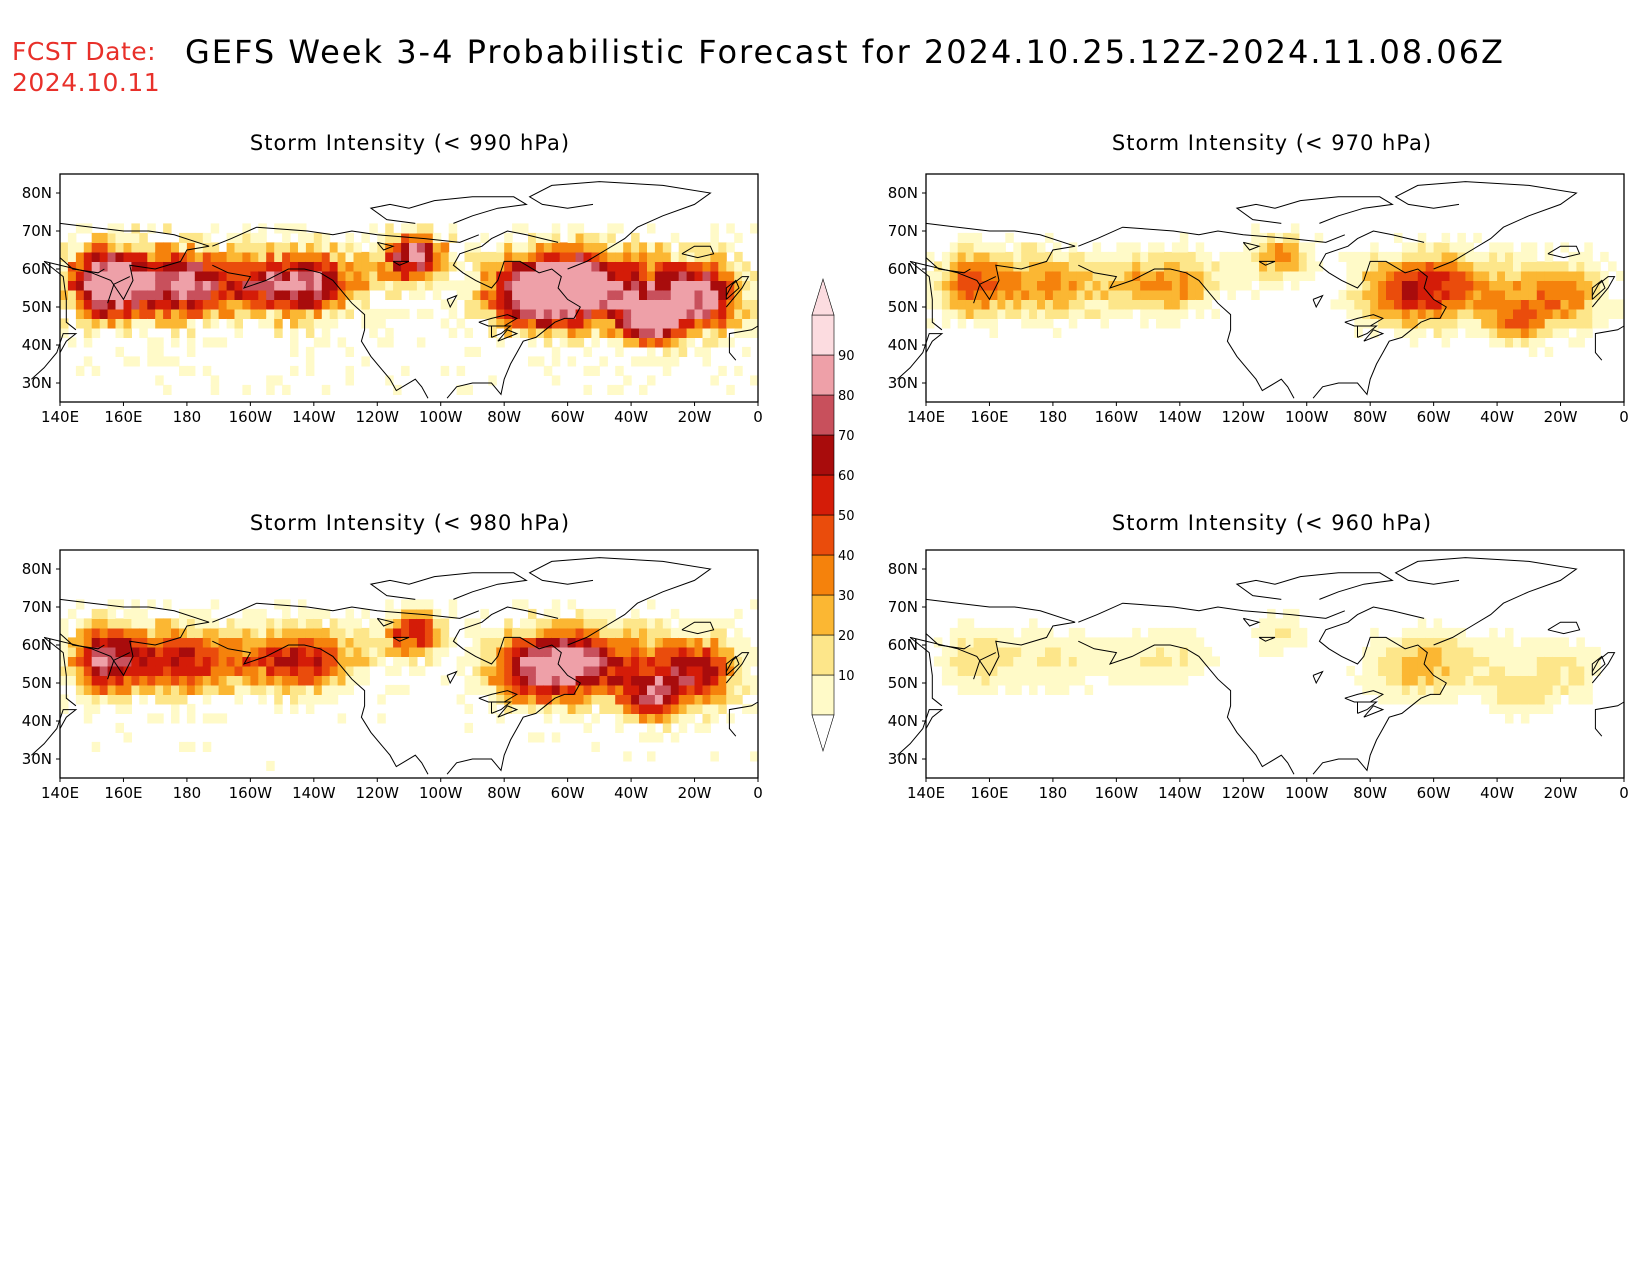 Image resolution: width=1650 pixels, height=1275 pixels. Describe the element at coordinates (378, 793) in the screenshot. I see `lon-tick-label: 120W` at that location.